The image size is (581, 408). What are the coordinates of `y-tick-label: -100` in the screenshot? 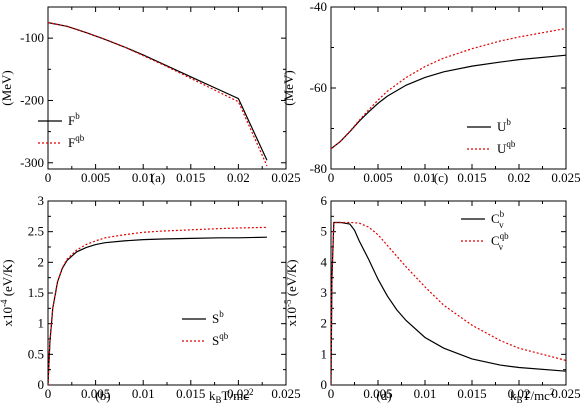 It's located at (32, 37).